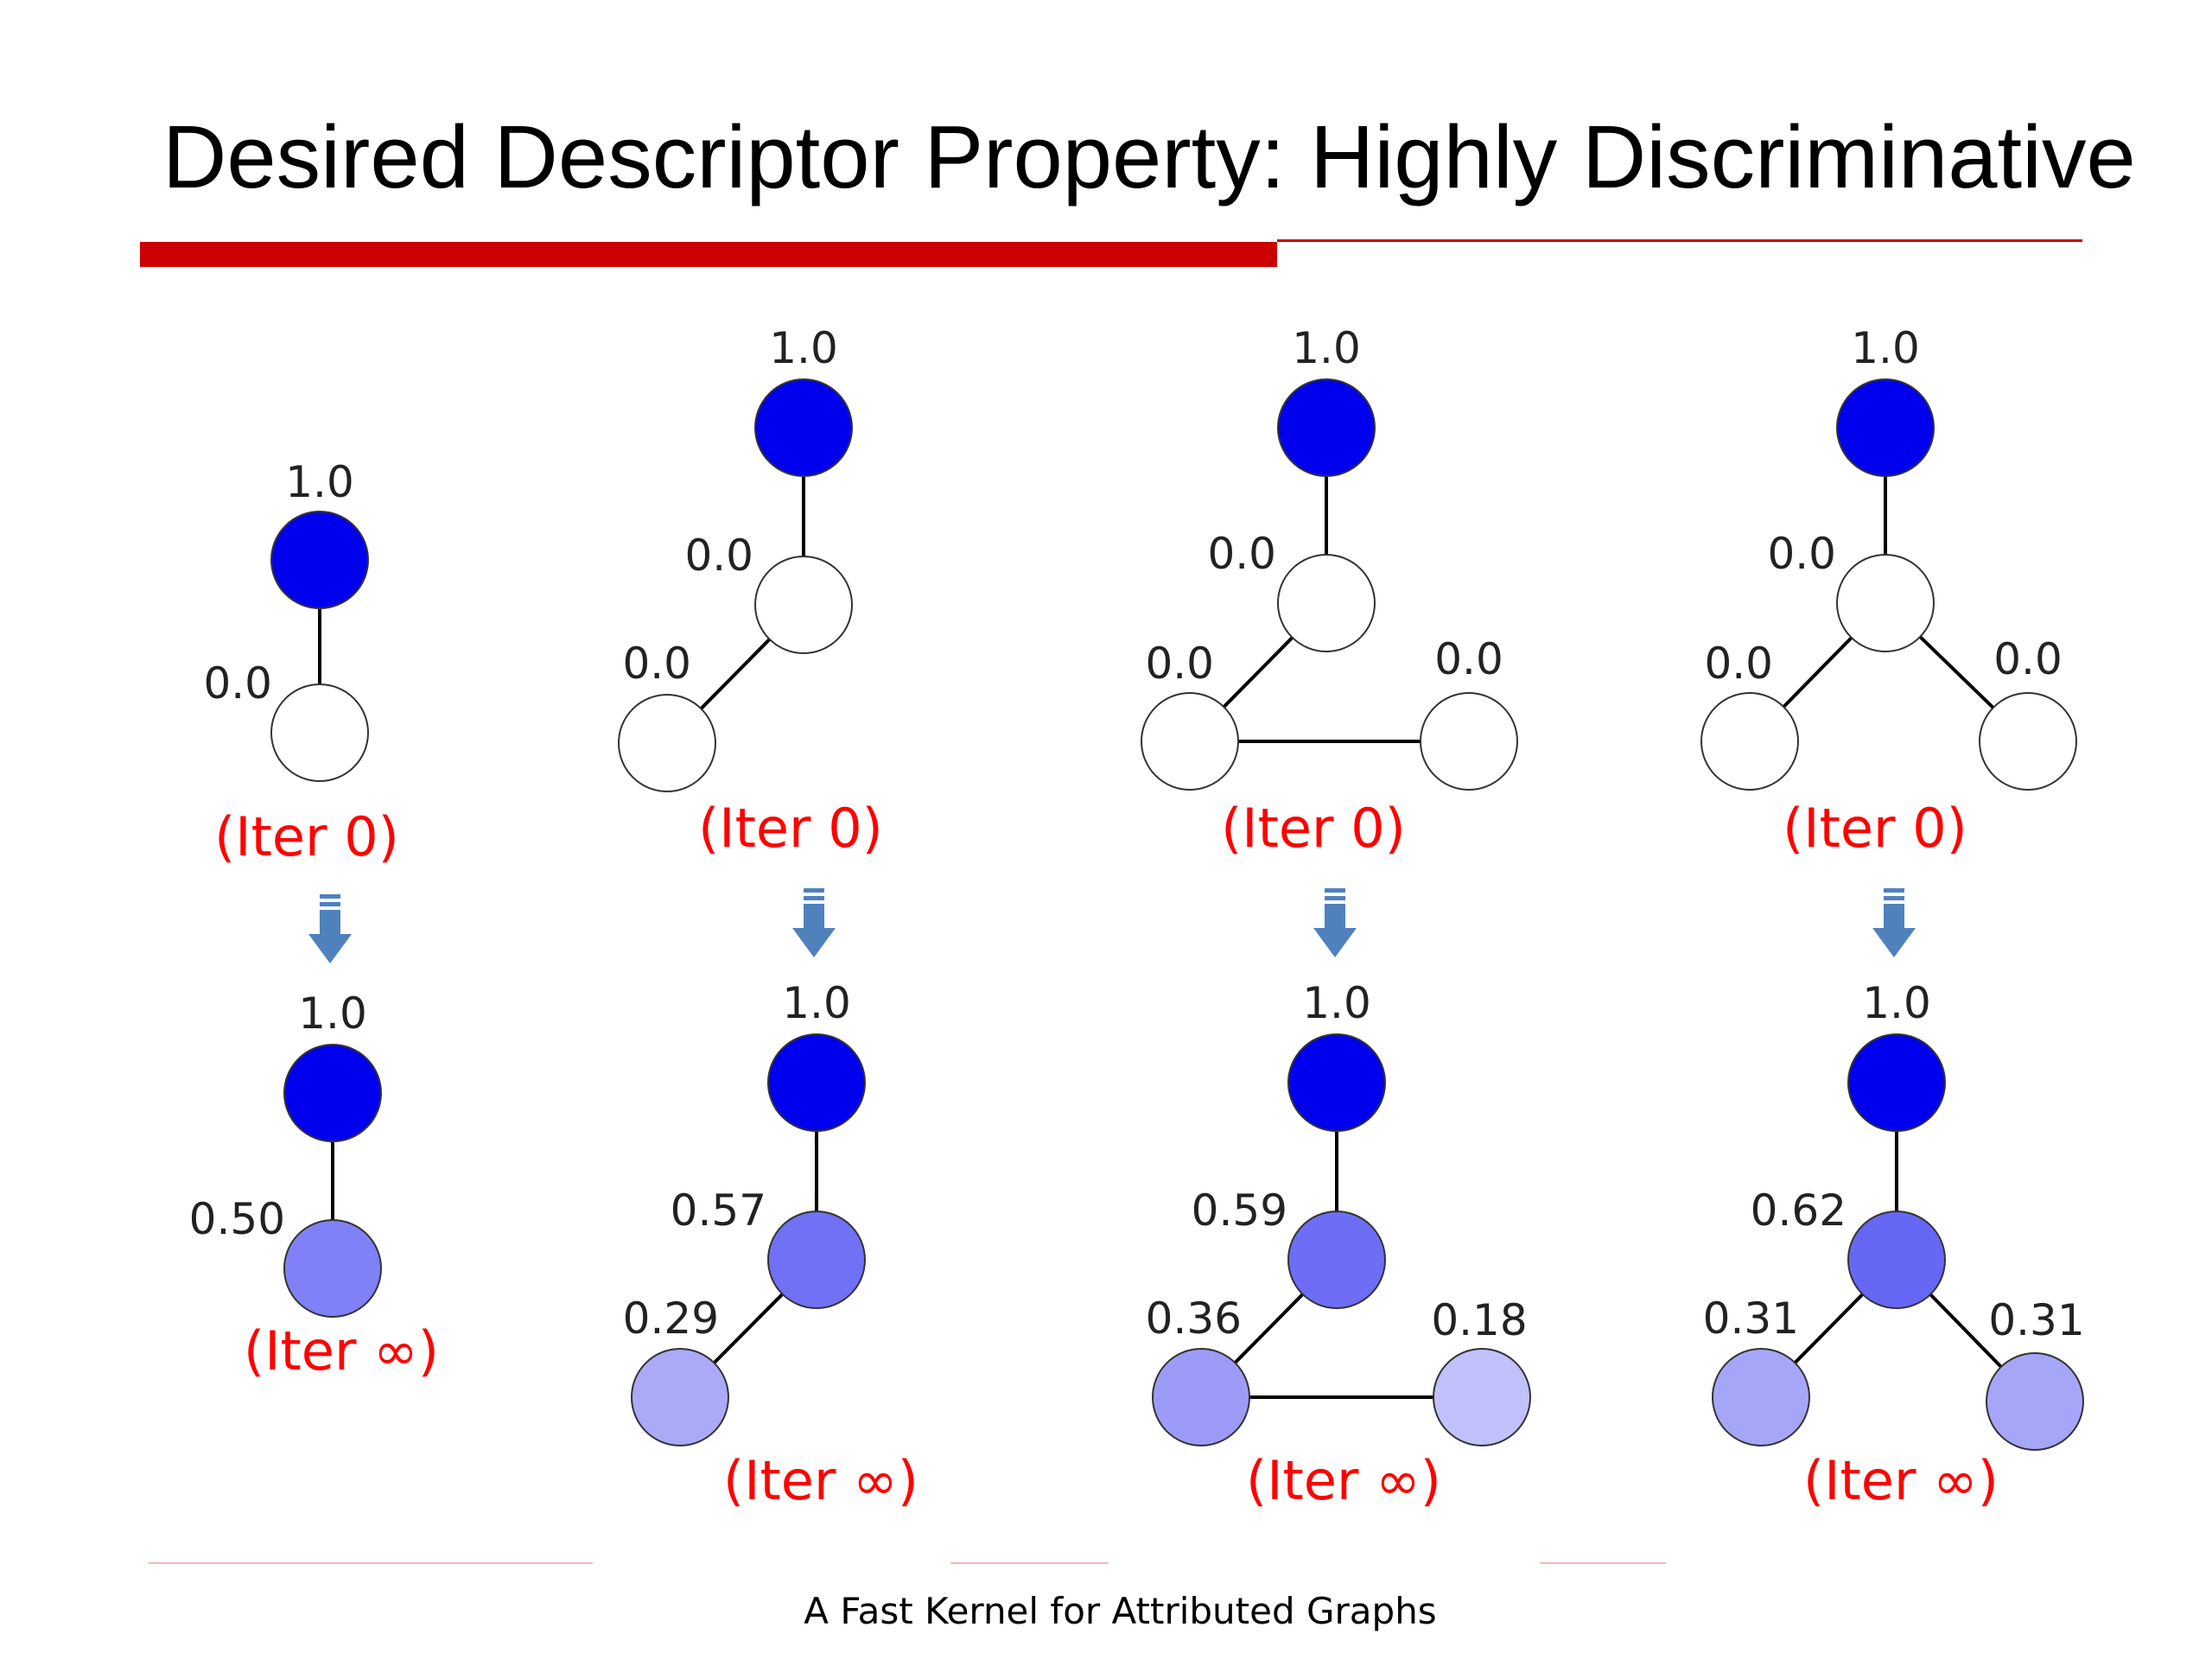 This screenshot has width=2212, height=1659. Describe the element at coordinates (803, 348) in the screenshot. I see `graph-2-iter0-node-value: 1.0` at that location.